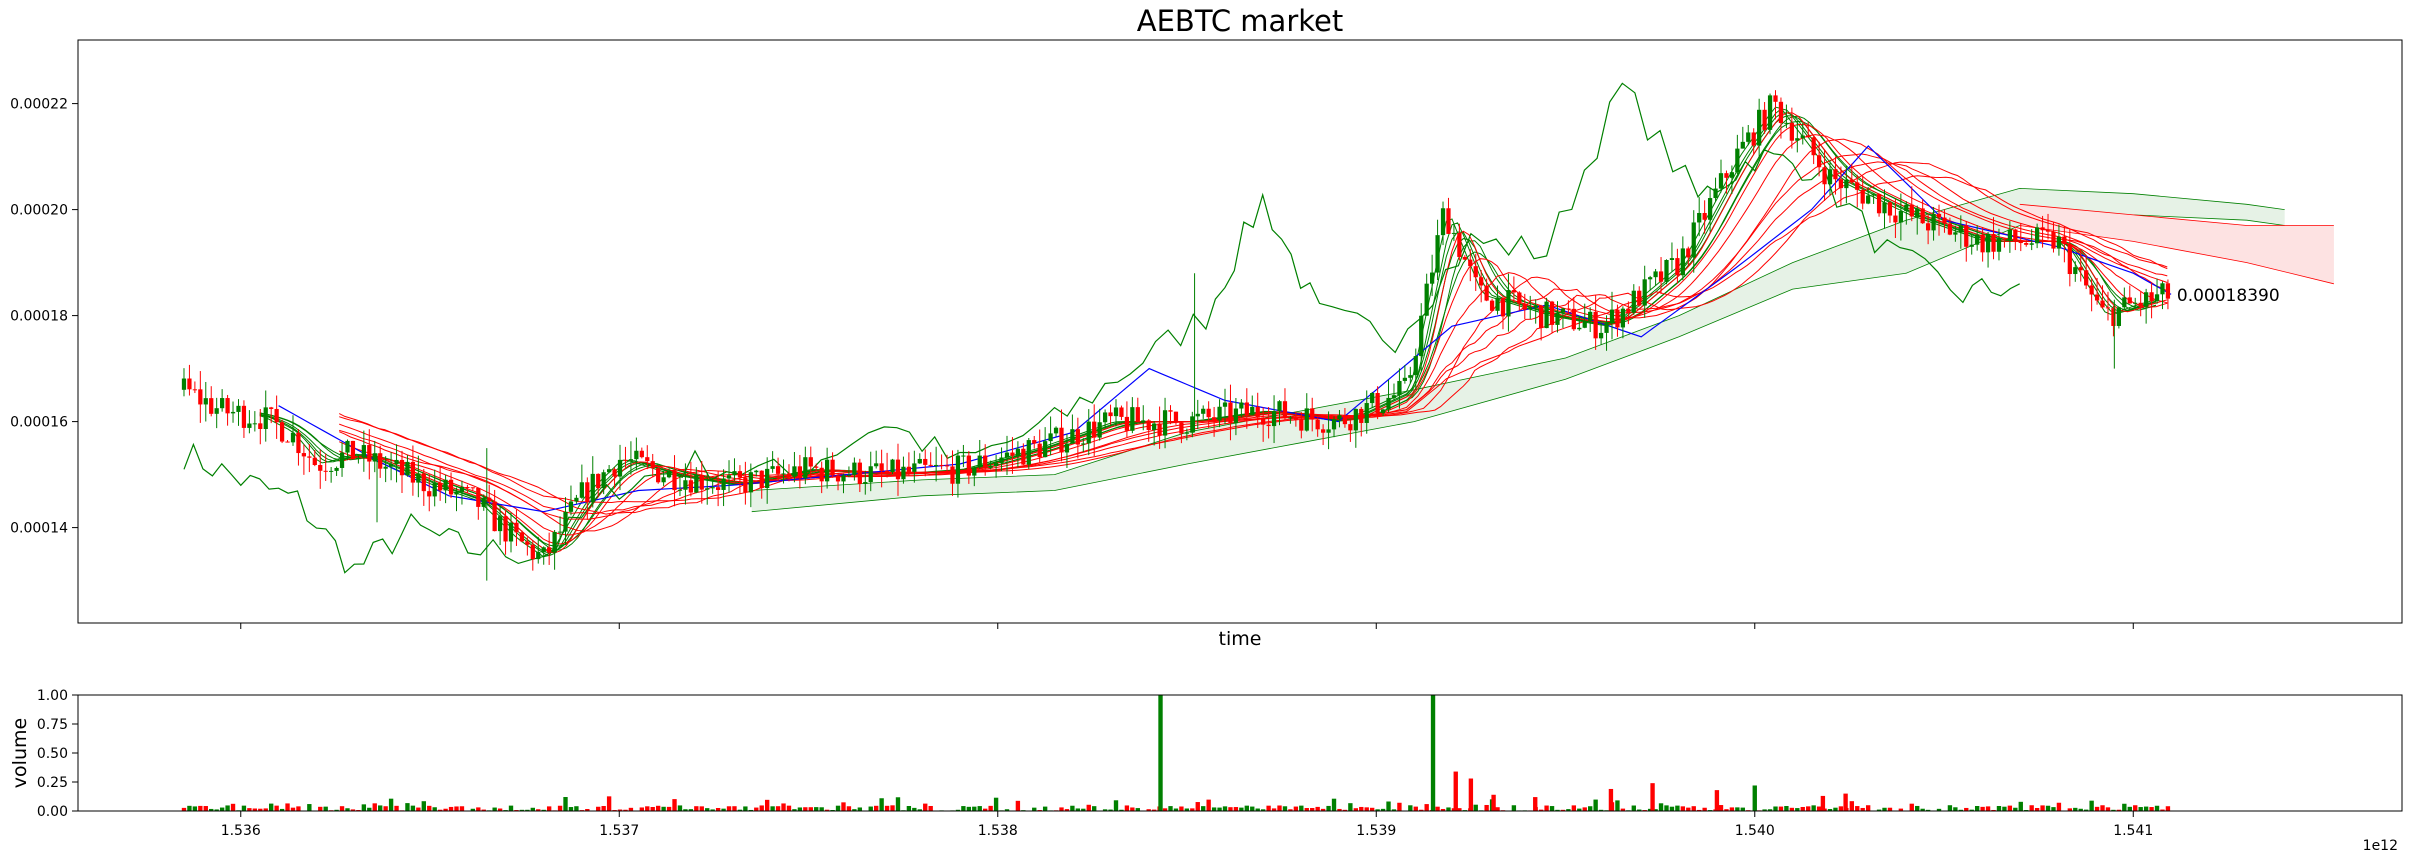 The width and height of the screenshot is (2415, 862). Describe the element at coordinates (1187, 825) in the screenshot. I see `volume-x-axis: 1.536 1.537 1.538 1.539 1.540 1.541` at that location.